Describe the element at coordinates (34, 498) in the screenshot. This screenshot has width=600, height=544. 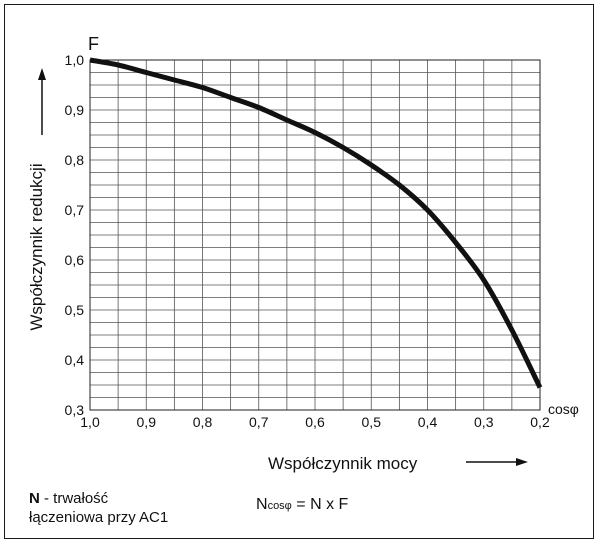
I see `n-symbol: N` at that location.